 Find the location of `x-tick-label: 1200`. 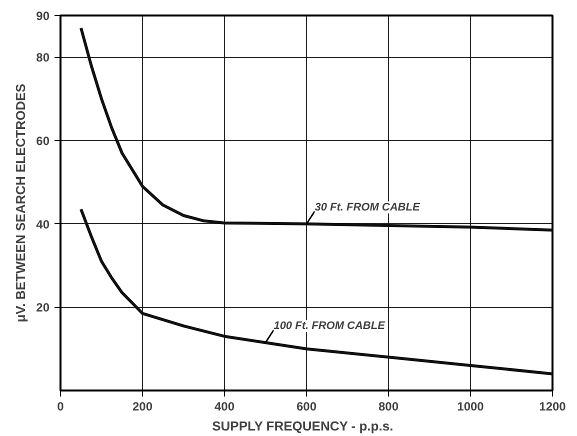

x-tick-label: 1200 is located at coordinates (552, 407).